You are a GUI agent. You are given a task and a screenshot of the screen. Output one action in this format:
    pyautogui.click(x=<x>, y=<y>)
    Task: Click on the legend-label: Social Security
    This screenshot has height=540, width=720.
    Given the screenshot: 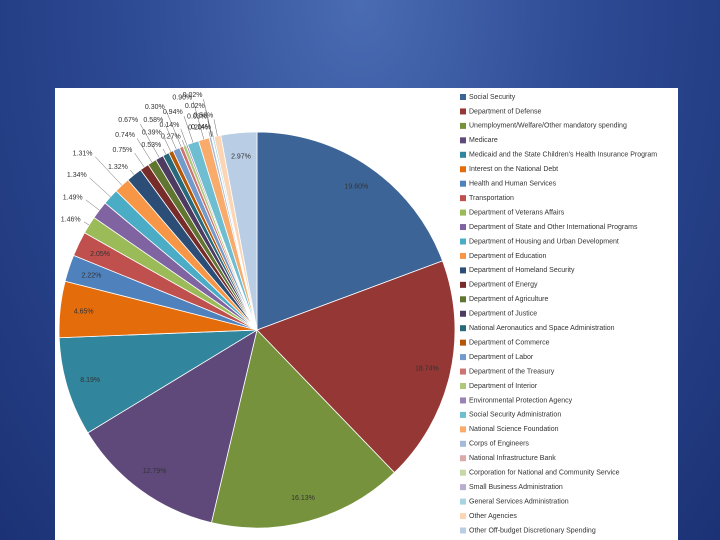 What is the action you would take?
    pyautogui.click(x=492, y=97)
    